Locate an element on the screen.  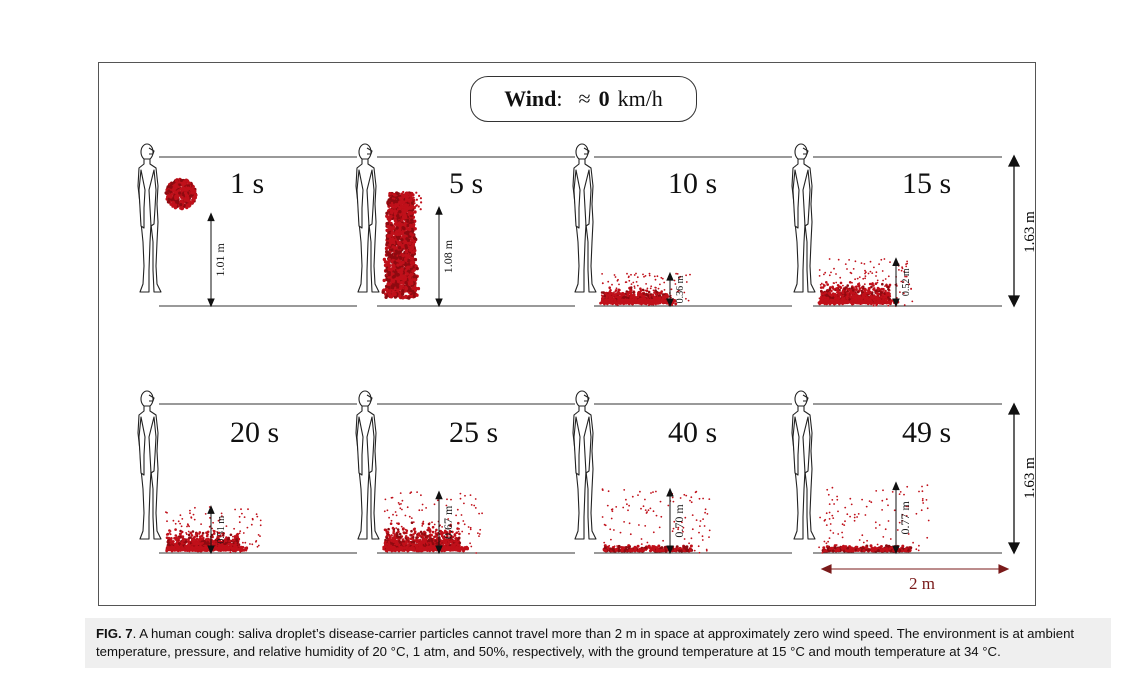
time-label: 20 s is located at coordinates (254, 432).